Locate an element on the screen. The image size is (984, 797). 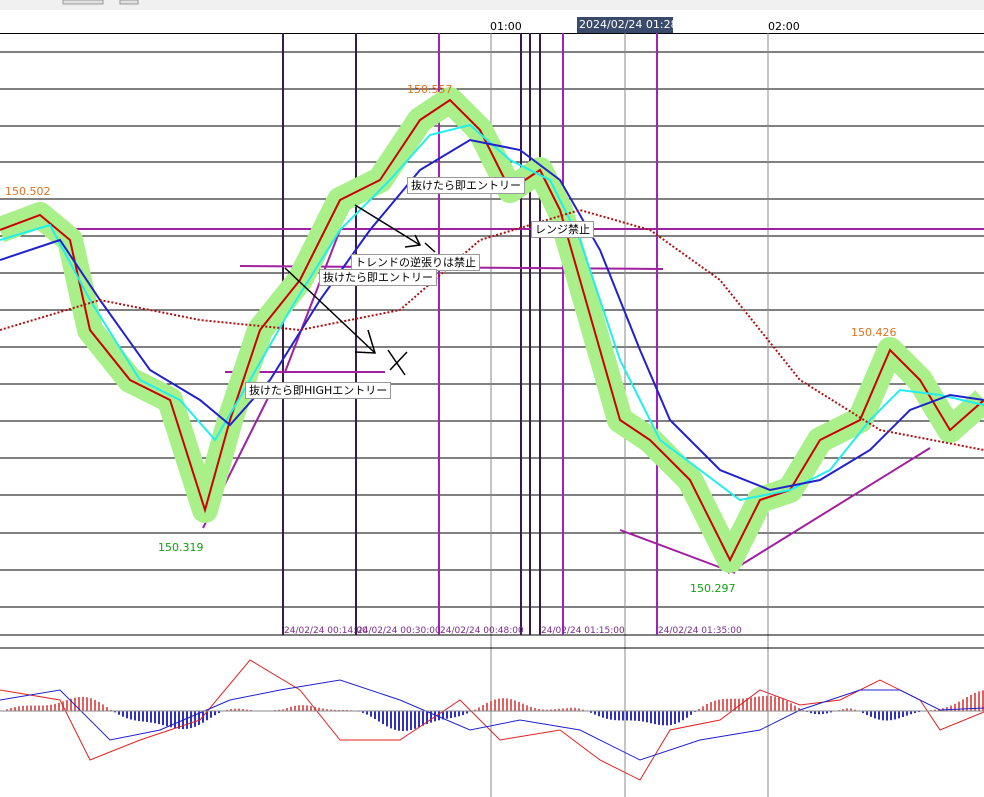
line-label: 24/02/24 00:48:00 is located at coordinates (482, 631).